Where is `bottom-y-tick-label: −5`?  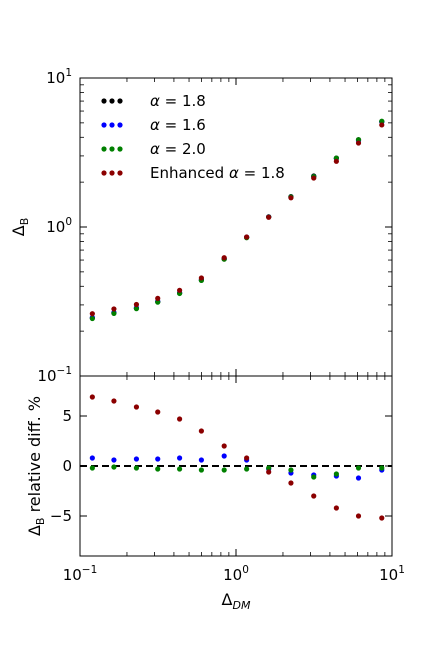 bottom-y-tick-label: −5 is located at coordinates (61, 516).